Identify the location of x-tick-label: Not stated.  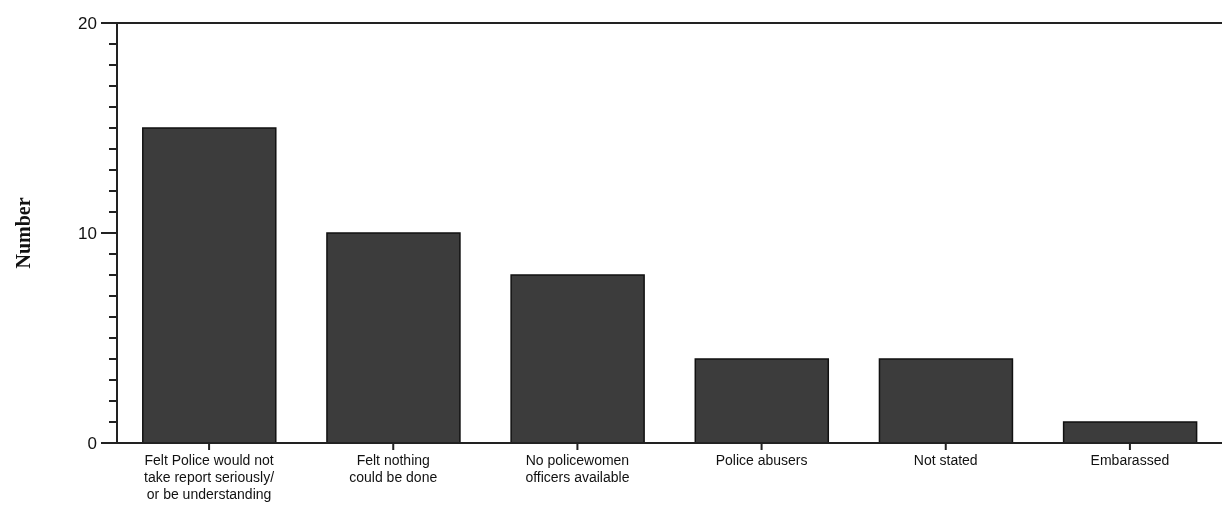
(945, 460).